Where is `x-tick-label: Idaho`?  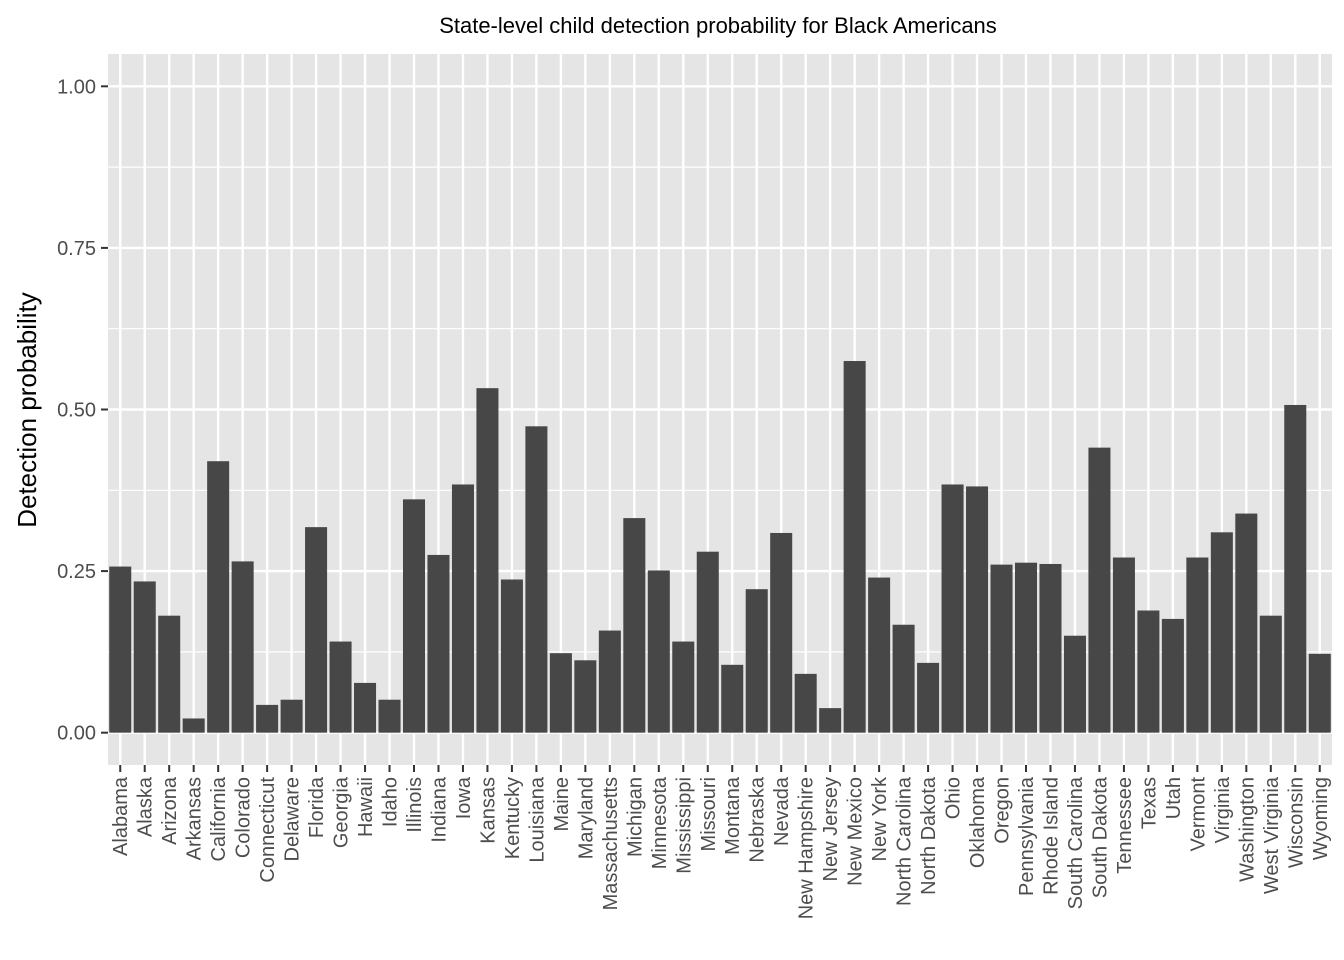 x-tick-label: Idaho is located at coordinates (391, 802).